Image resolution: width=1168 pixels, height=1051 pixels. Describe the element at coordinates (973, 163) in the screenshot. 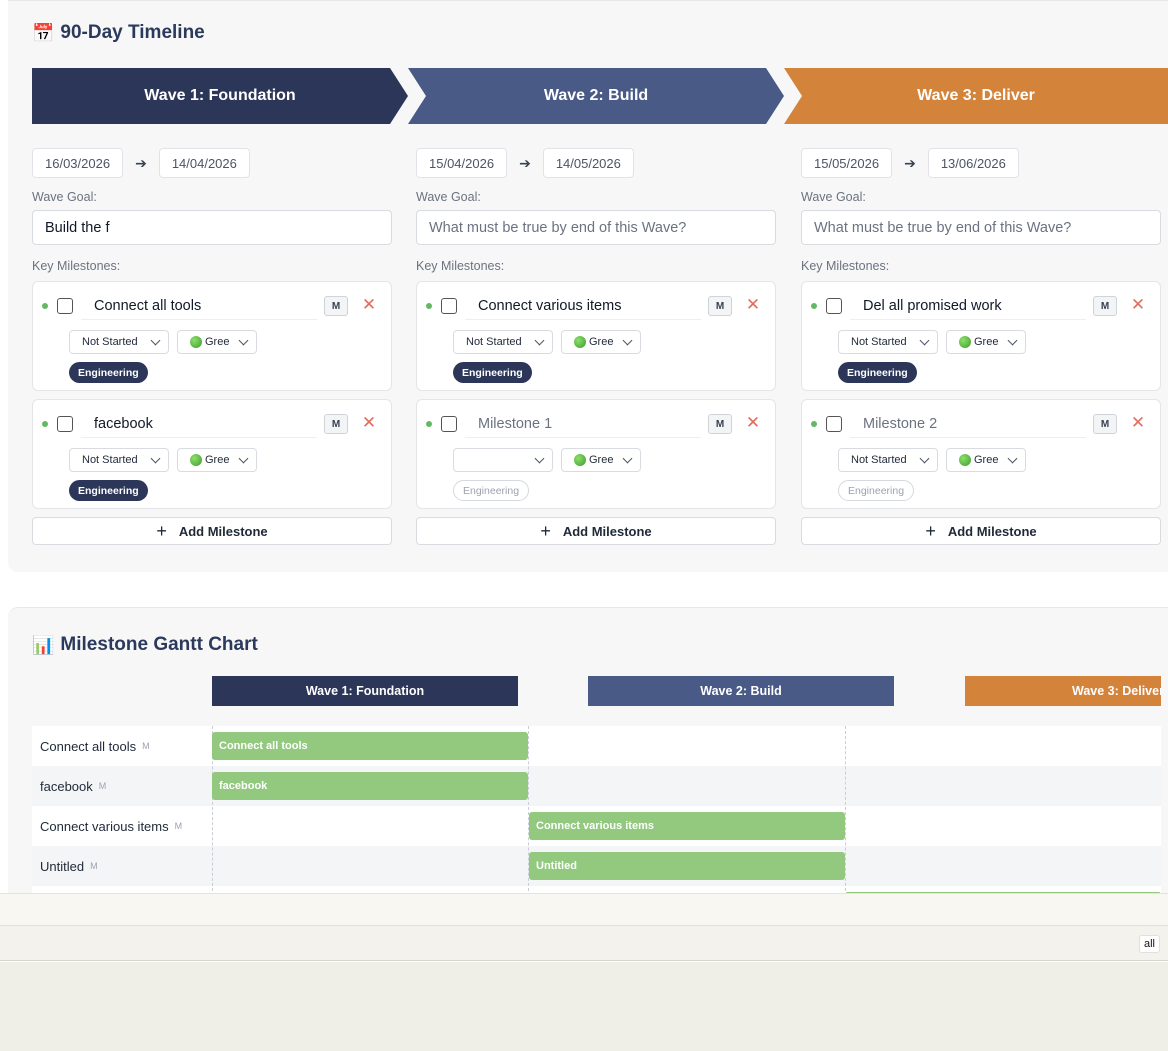

I see `end-date-input: 13/06/2026` at that location.